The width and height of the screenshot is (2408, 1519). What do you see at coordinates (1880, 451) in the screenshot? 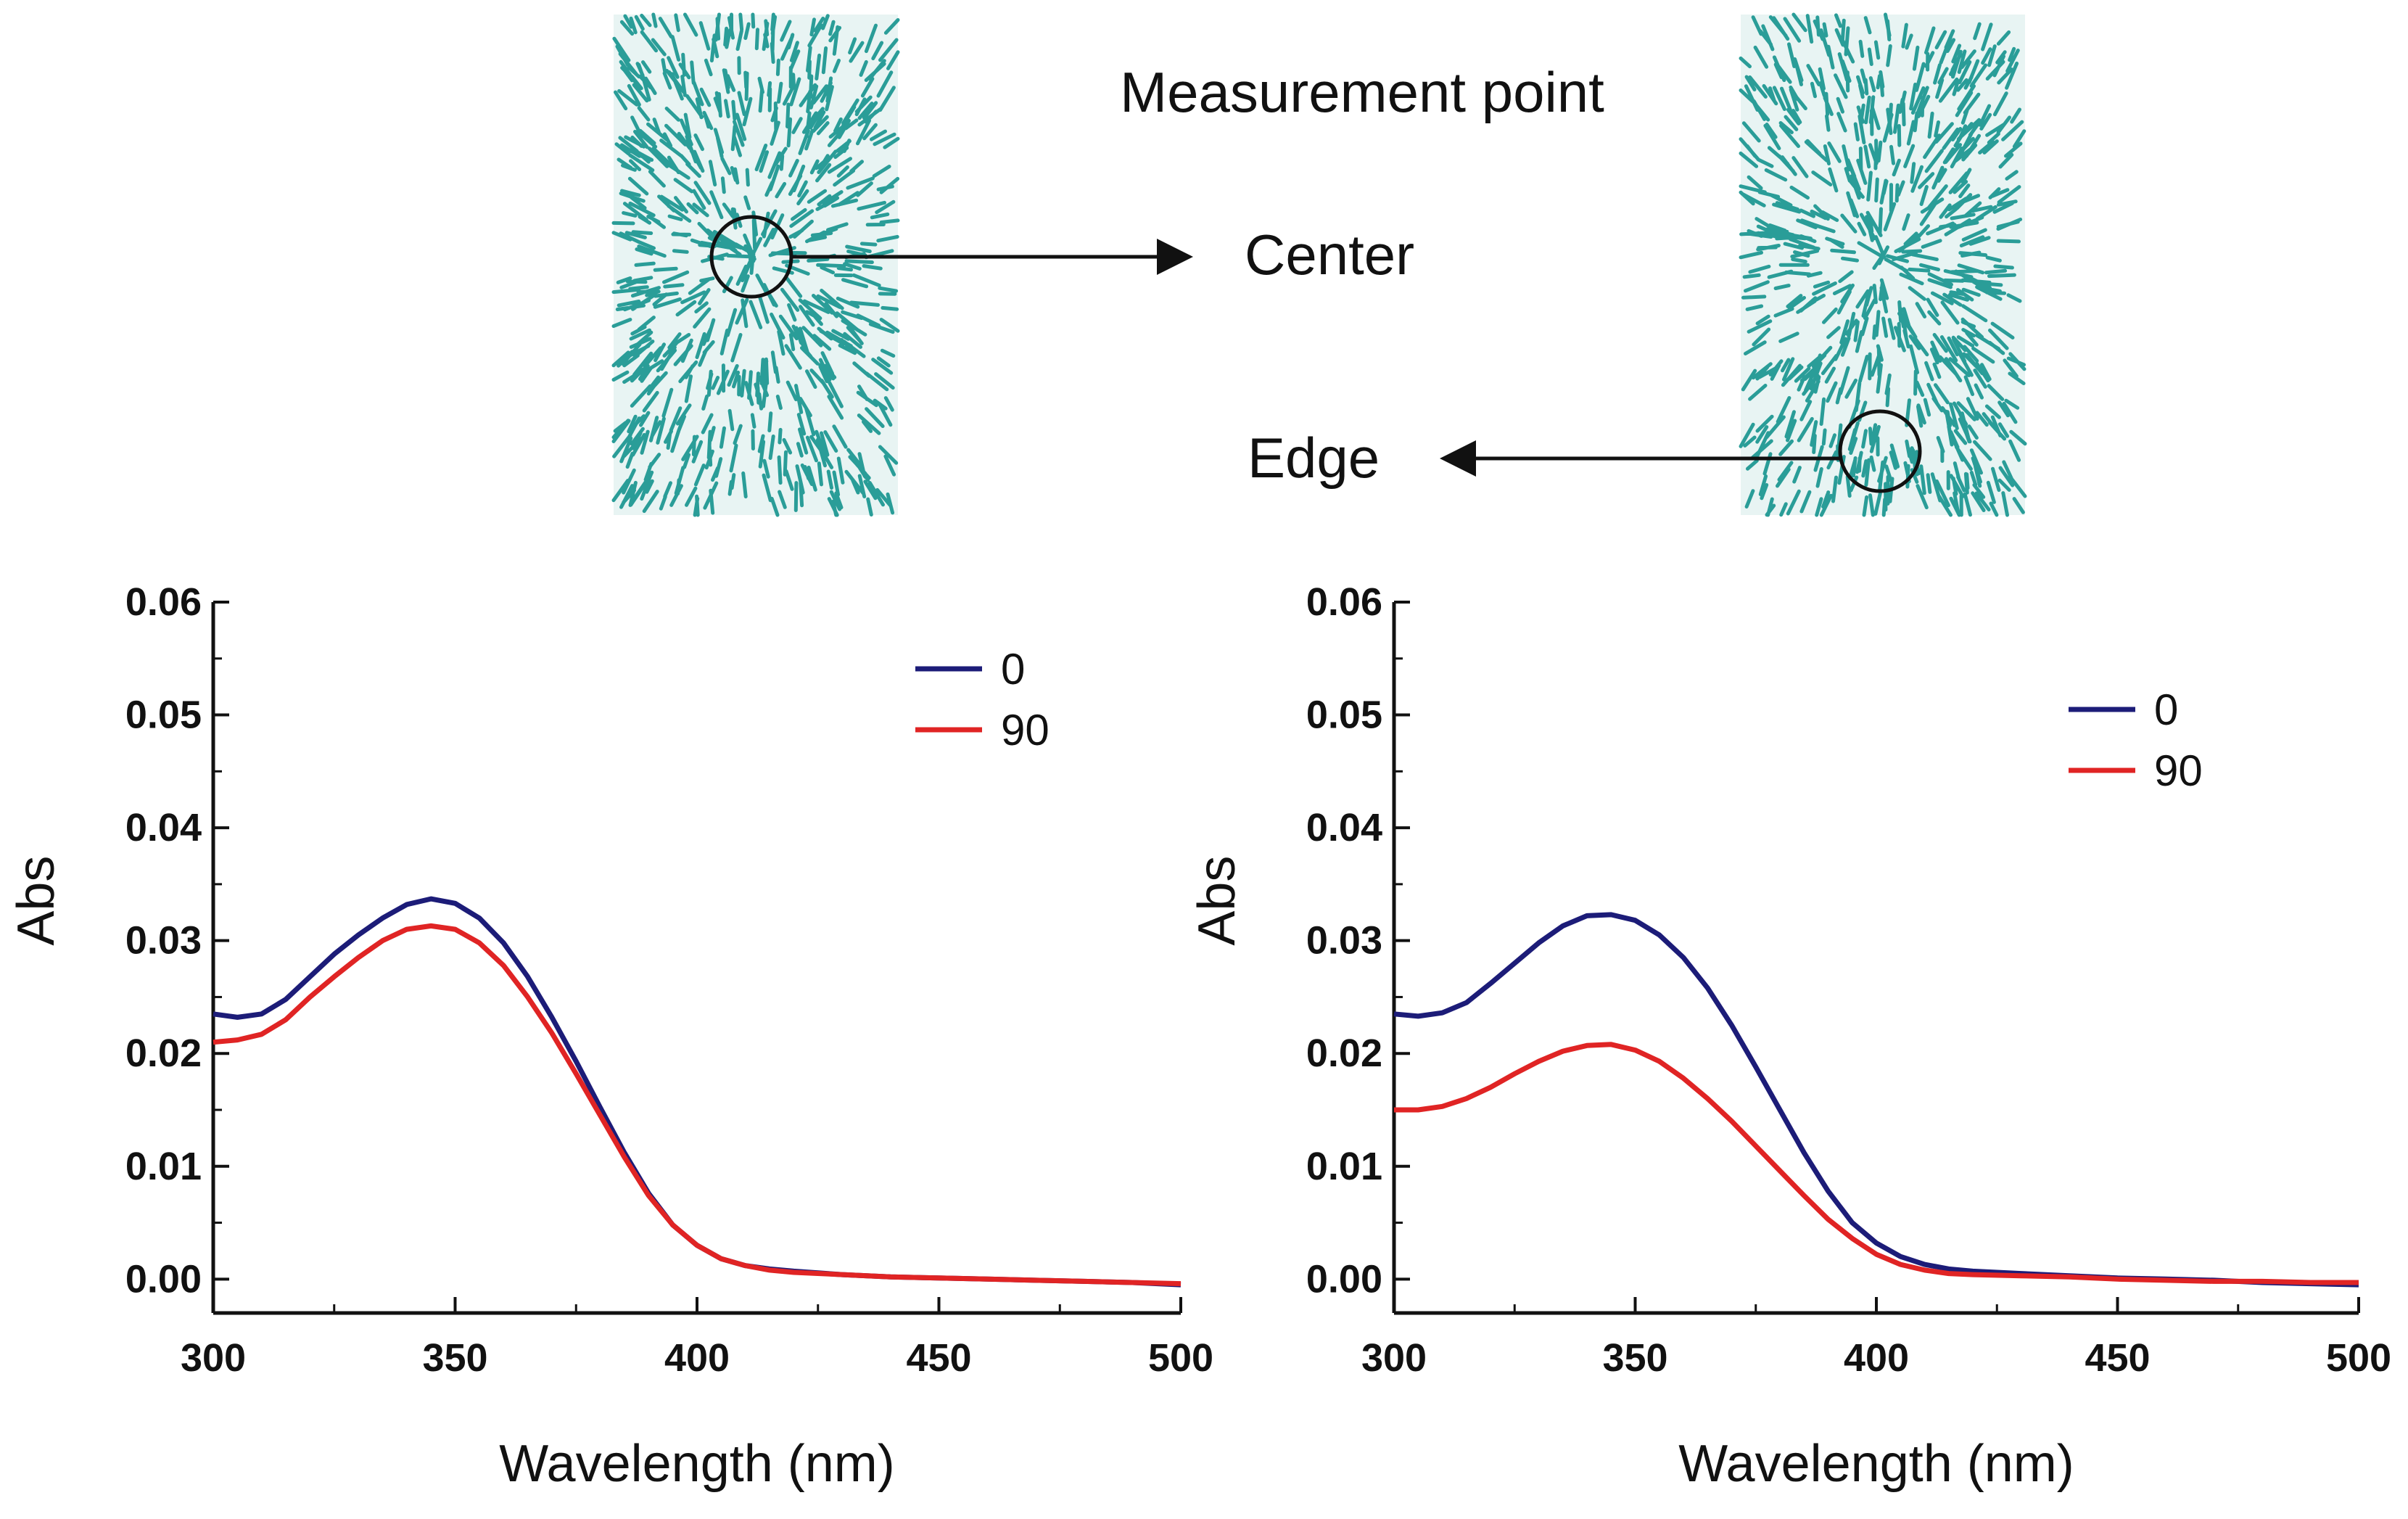
I see `edge-measurement-circle` at bounding box center [1880, 451].